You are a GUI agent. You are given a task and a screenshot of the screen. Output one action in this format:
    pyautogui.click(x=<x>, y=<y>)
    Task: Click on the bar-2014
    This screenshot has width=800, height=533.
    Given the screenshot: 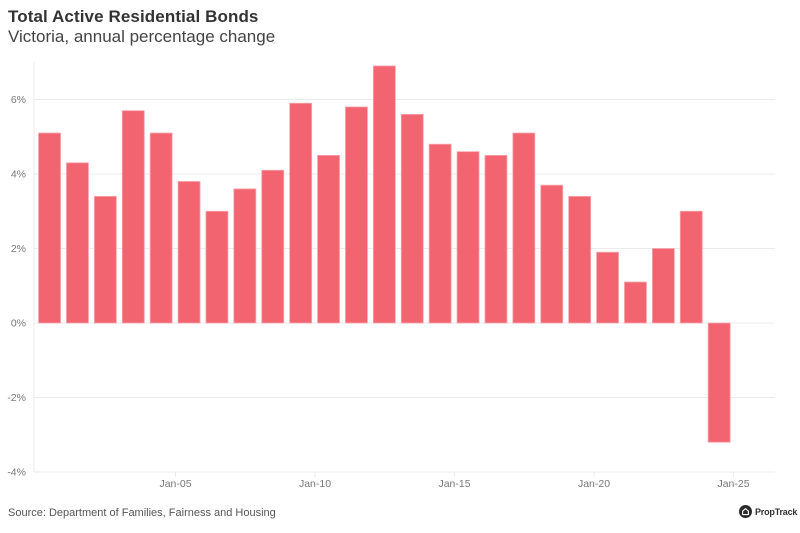 What is the action you would take?
    pyautogui.click(x=440, y=233)
    